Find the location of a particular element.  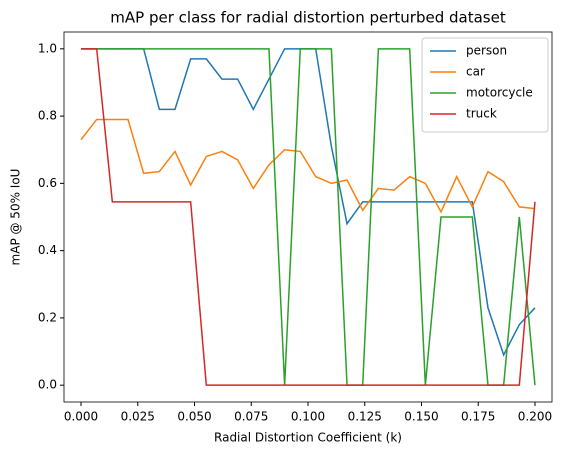

y-tick-label: 0.8 is located at coordinates (47, 116).